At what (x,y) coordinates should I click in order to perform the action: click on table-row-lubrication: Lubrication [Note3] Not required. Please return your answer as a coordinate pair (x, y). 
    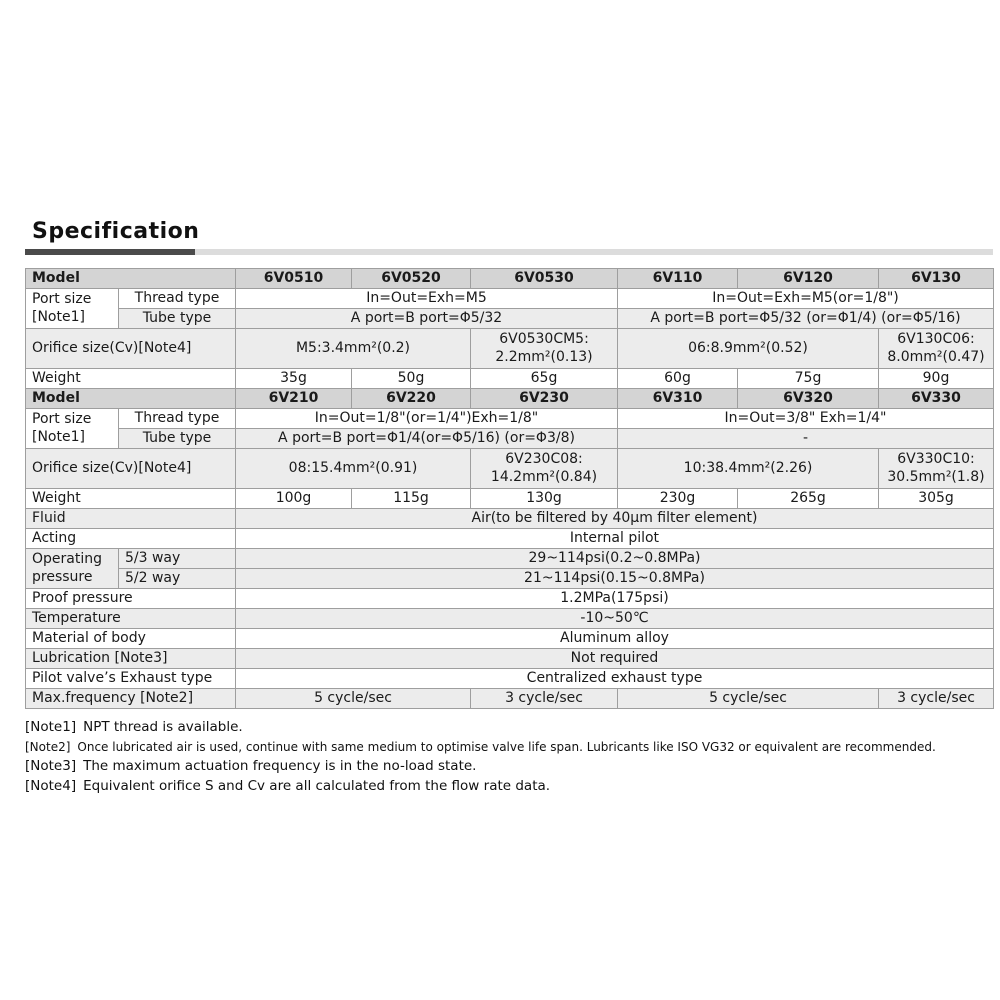
    Looking at the image, I should click on (509, 658).